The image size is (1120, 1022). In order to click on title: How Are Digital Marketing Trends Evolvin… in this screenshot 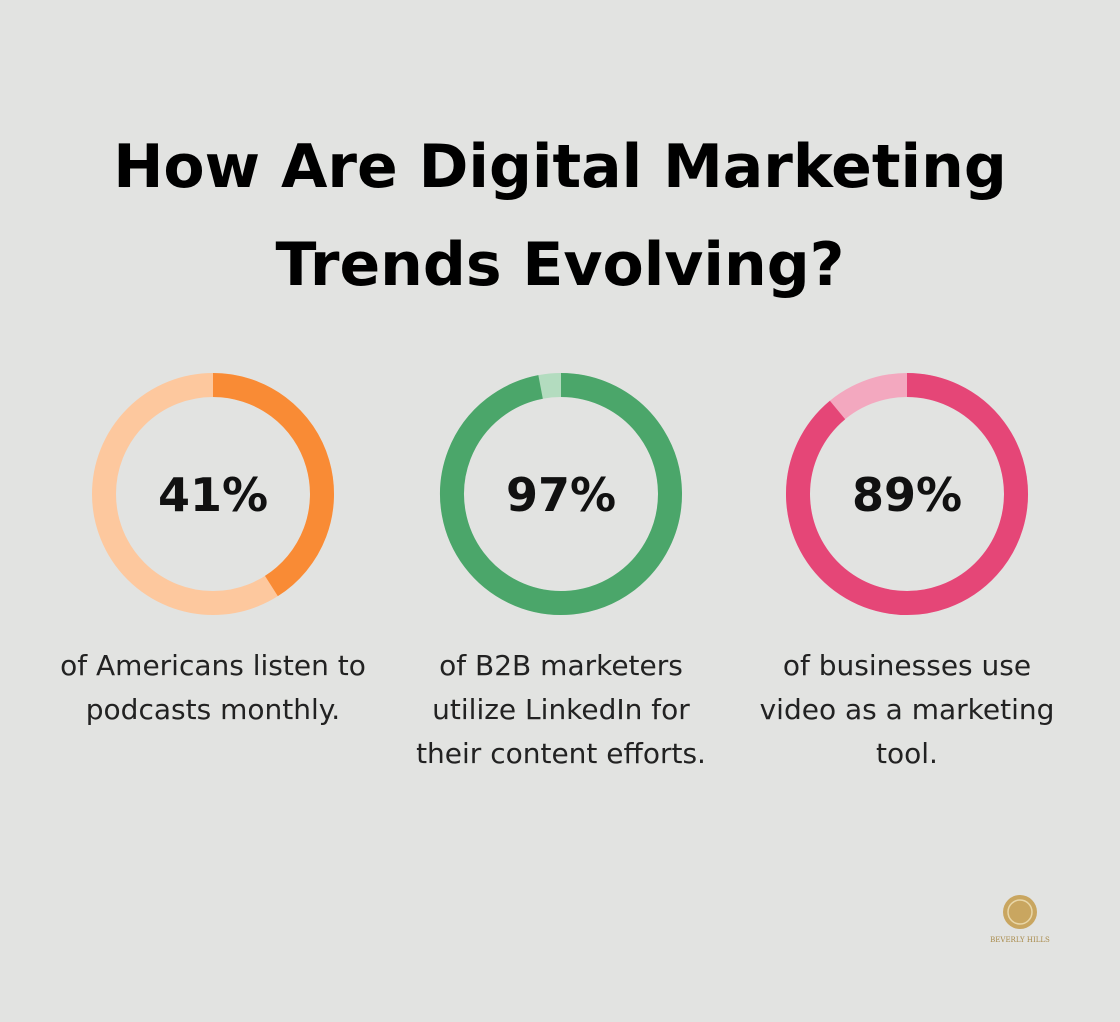, I will do `click(560, 216)`.